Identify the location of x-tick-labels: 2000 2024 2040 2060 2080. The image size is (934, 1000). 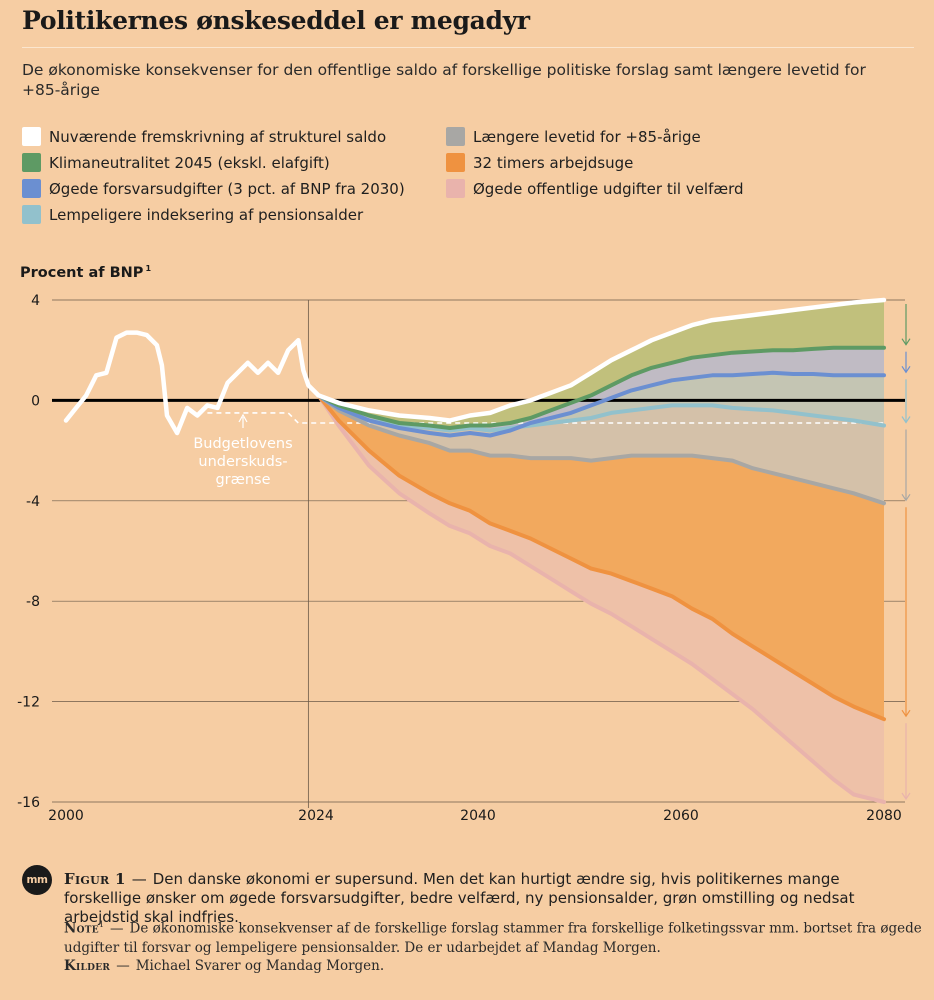
(475, 816).